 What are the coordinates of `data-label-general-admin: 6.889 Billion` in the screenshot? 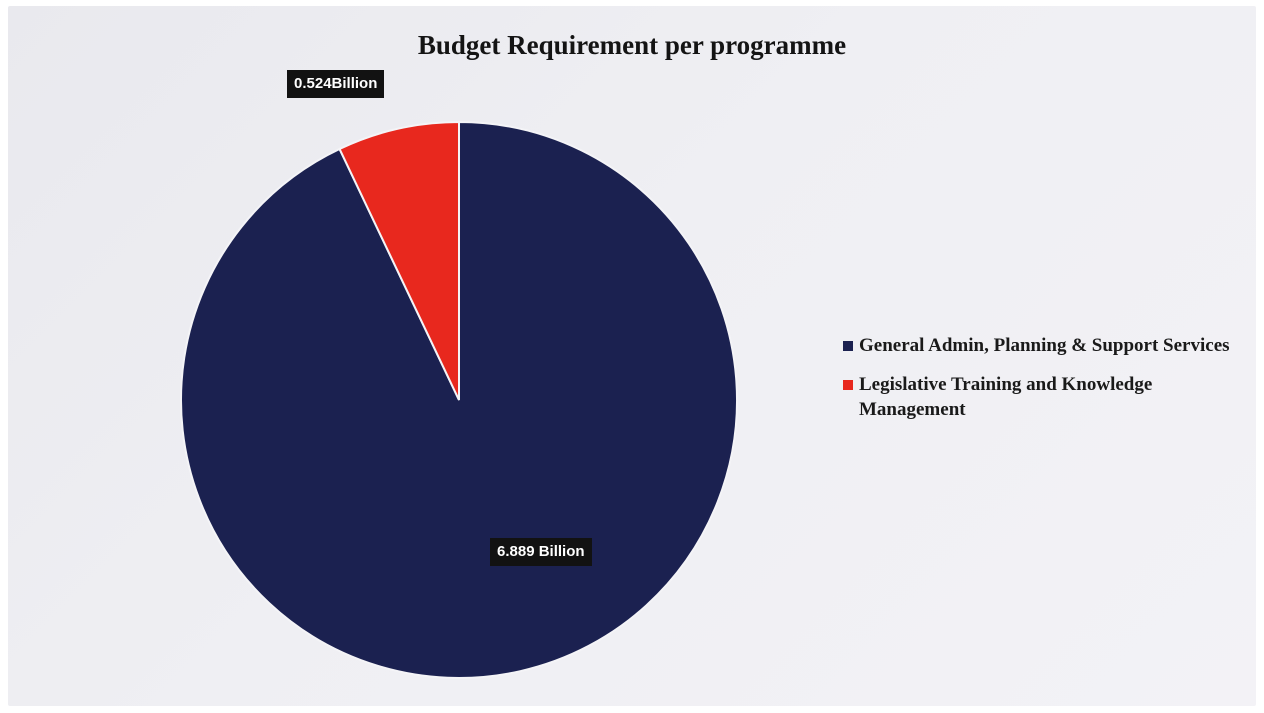 It's located at (541, 552).